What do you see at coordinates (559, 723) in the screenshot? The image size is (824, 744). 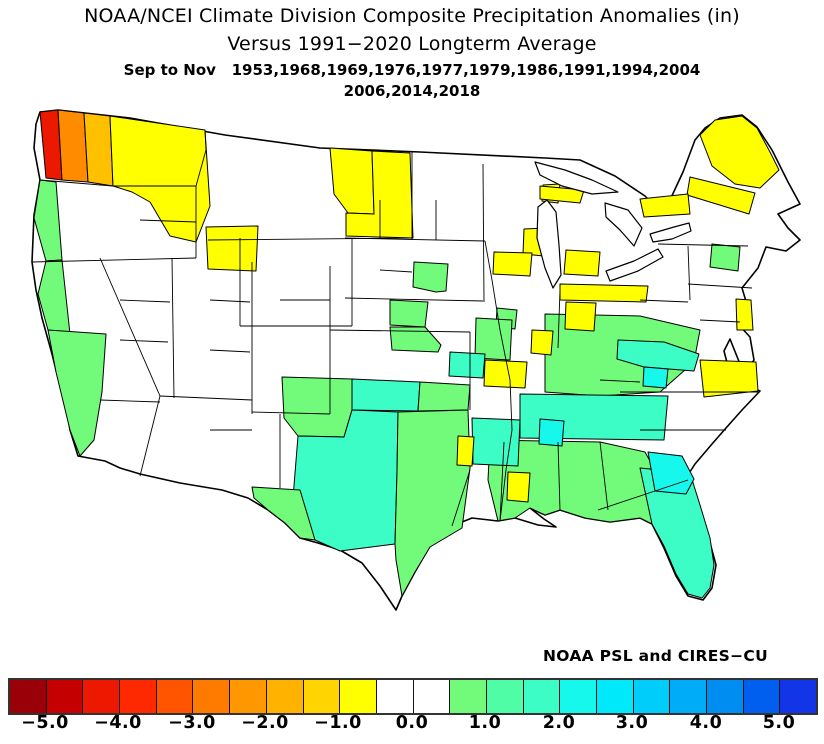 I see `colorbar-tick: 2.0` at bounding box center [559, 723].